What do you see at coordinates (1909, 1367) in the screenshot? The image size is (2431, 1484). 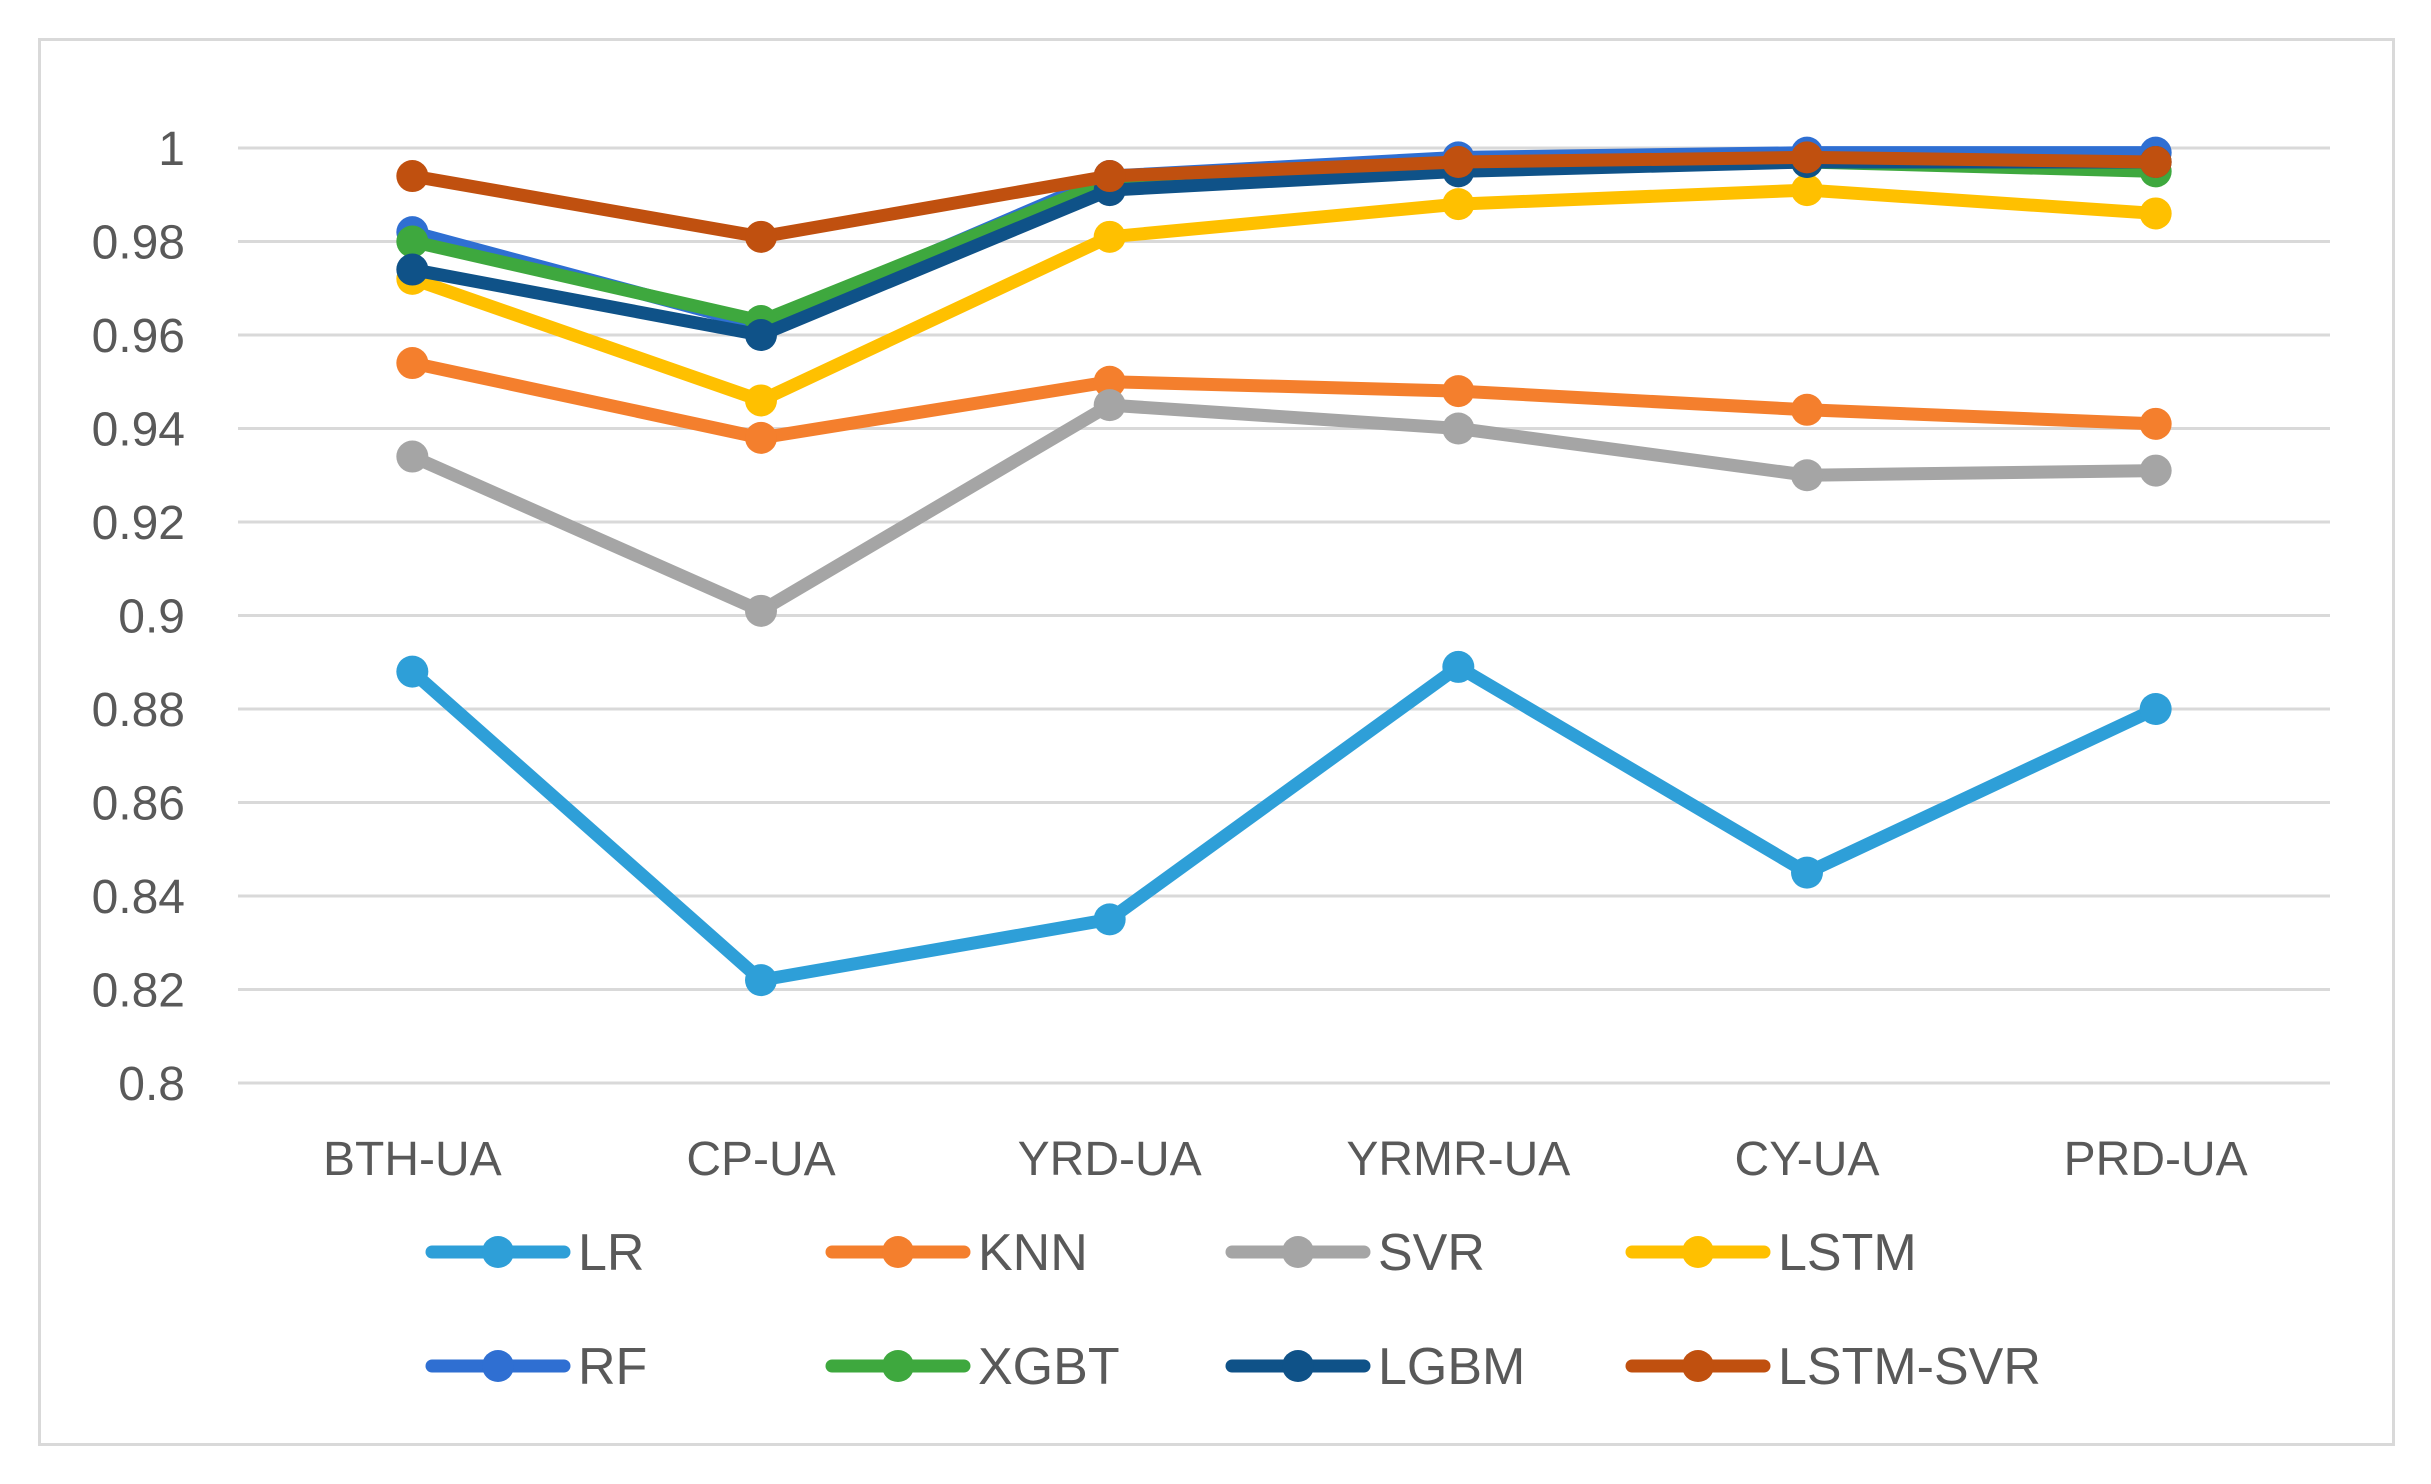 I see `legend-label: LSTM-SVR` at bounding box center [1909, 1367].